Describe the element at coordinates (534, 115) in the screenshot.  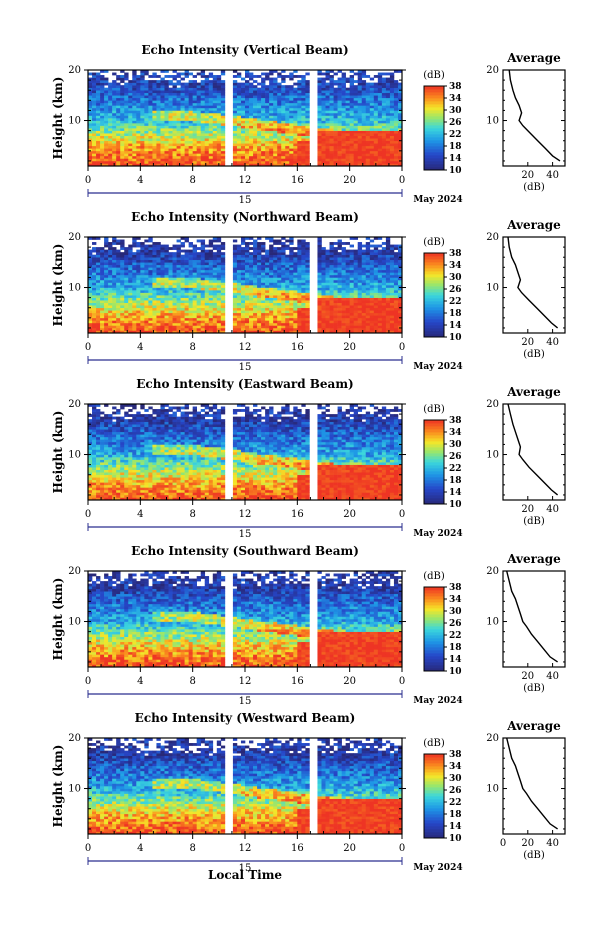
I see `profile-line` at that location.